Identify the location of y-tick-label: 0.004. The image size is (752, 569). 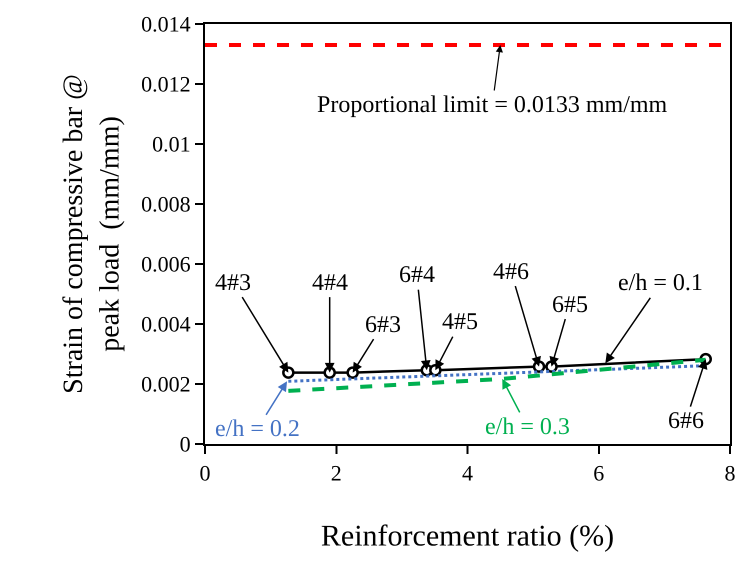
(166, 324).